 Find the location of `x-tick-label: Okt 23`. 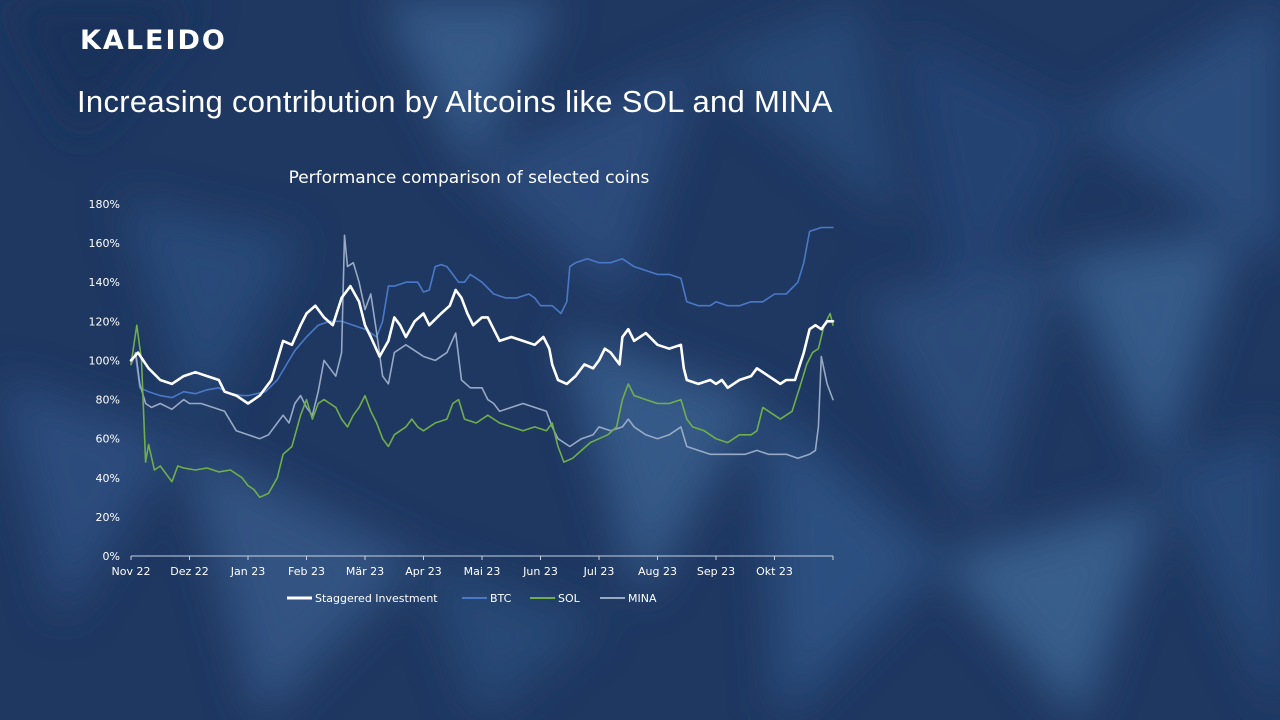

x-tick-label: Okt 23 is located at coordinates (774, 571).